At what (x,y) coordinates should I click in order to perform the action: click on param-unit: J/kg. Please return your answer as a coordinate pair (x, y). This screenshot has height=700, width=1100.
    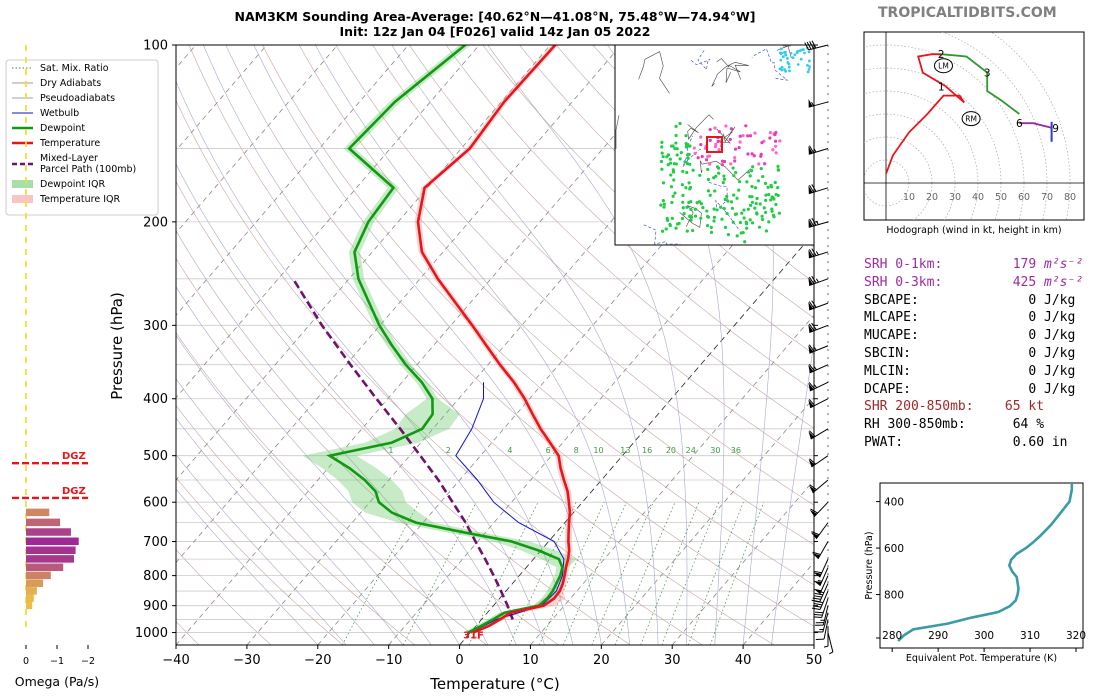
    Looking at the image, I should click on (1060, 336).